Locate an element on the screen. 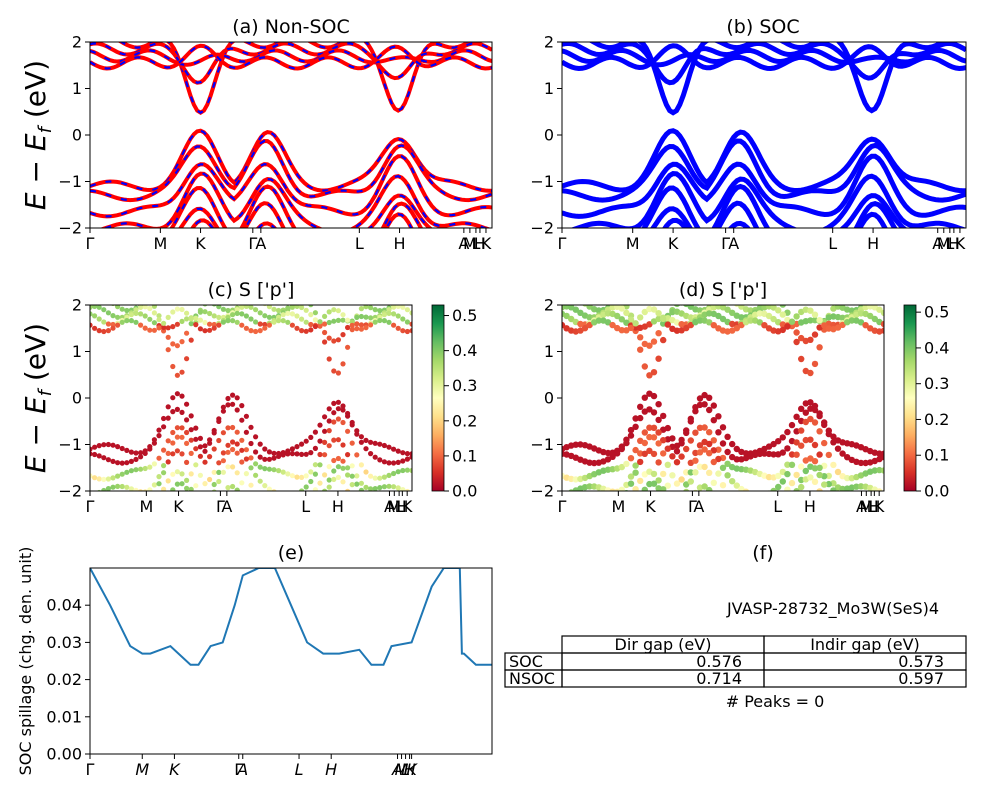 The width and height of the screenshot is (1000, 800). panel-e-yticks: 0.04 0.03 0.02 0.01 0.00 is located at coordinates (68, 680).